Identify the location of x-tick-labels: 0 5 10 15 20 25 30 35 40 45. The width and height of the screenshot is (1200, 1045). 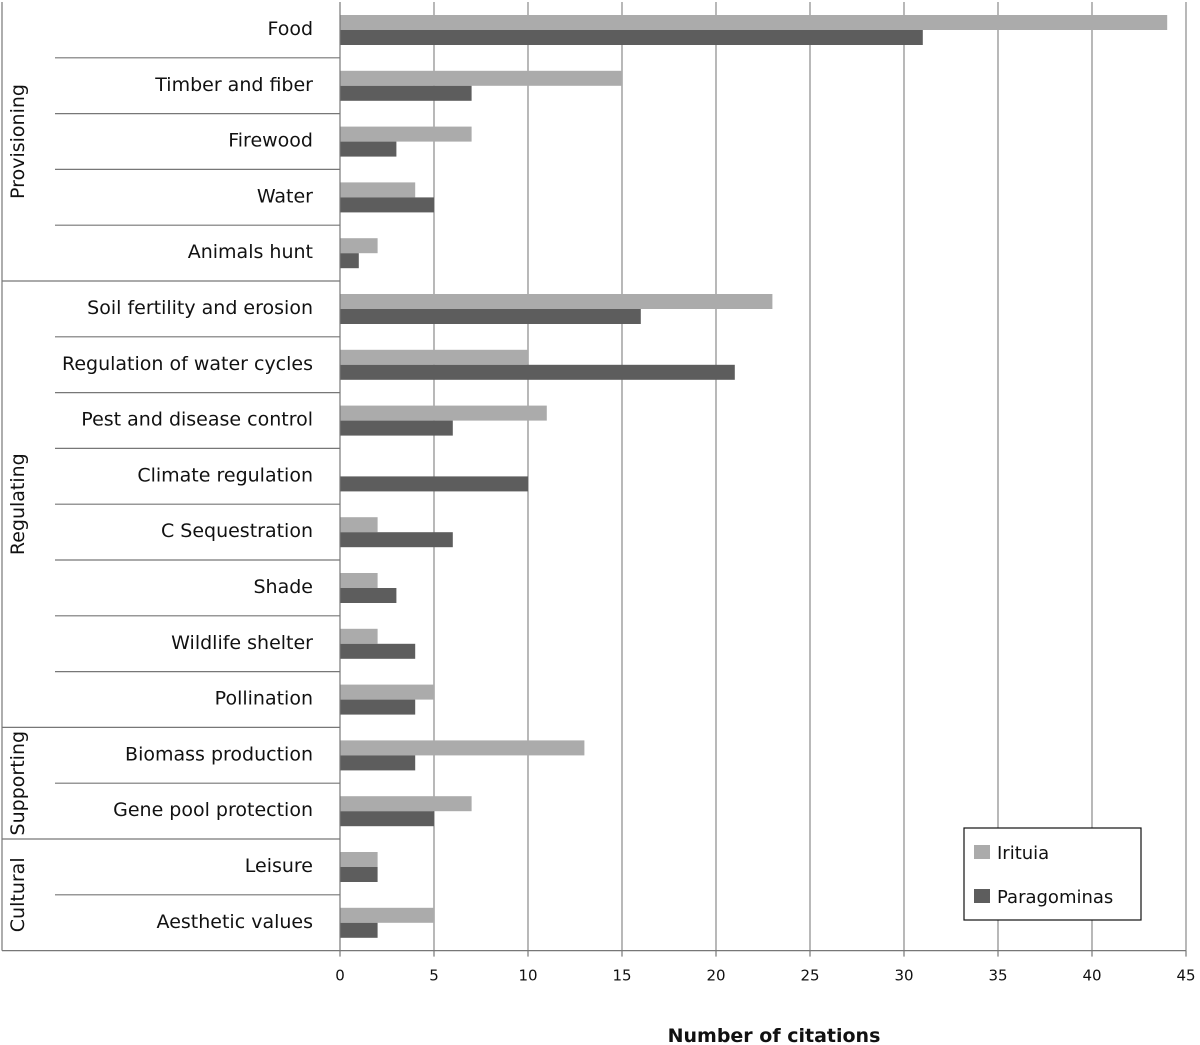
(765, 976).